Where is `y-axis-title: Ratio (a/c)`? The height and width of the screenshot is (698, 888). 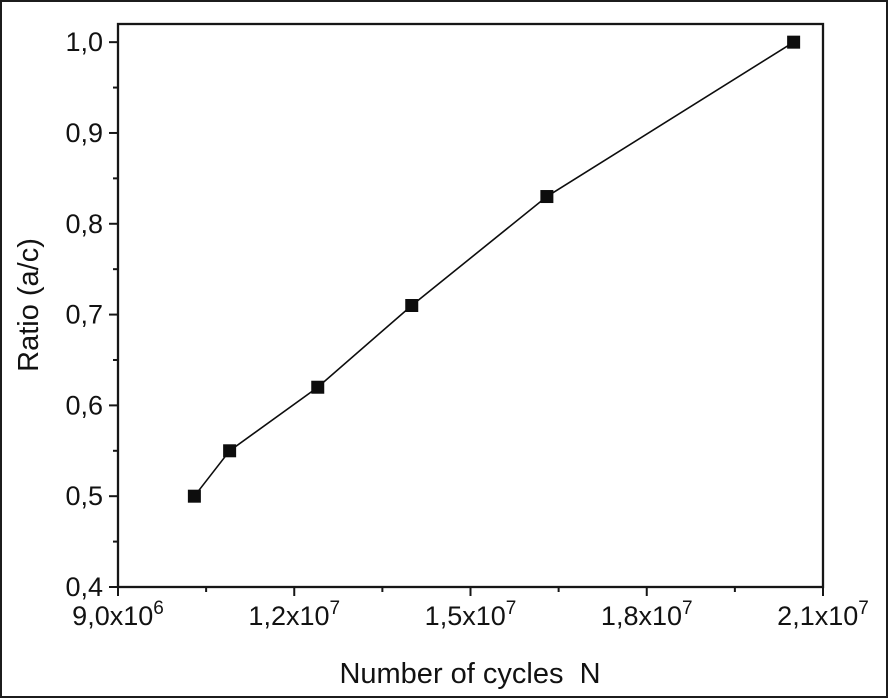 y-axis-title: Ratio (a/c) is located at coordinates (29, 305).